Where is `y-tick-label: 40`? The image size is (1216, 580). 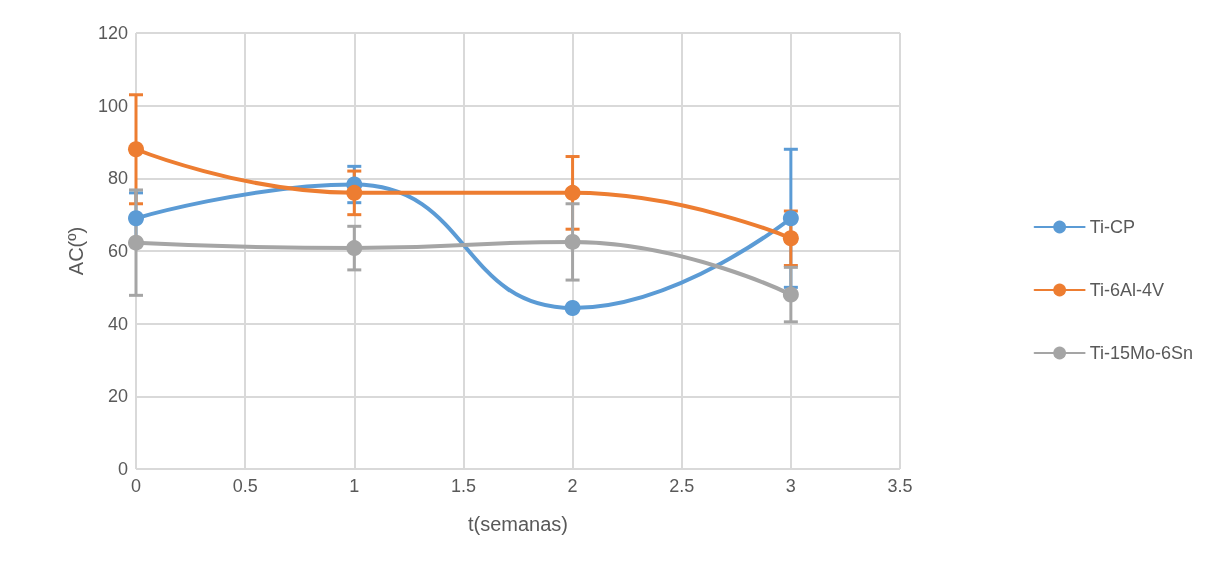
y-tick-label: 40 is located at coordinates (117, 323).